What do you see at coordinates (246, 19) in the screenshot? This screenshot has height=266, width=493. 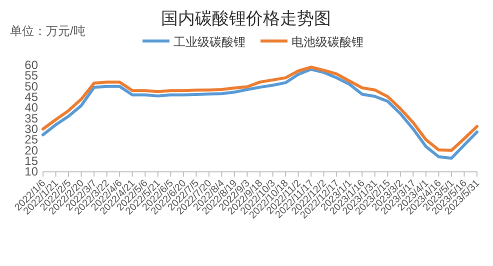 I see `chart-title: 国内碳酸锂价格走势图` at bounding box center [246, 19].